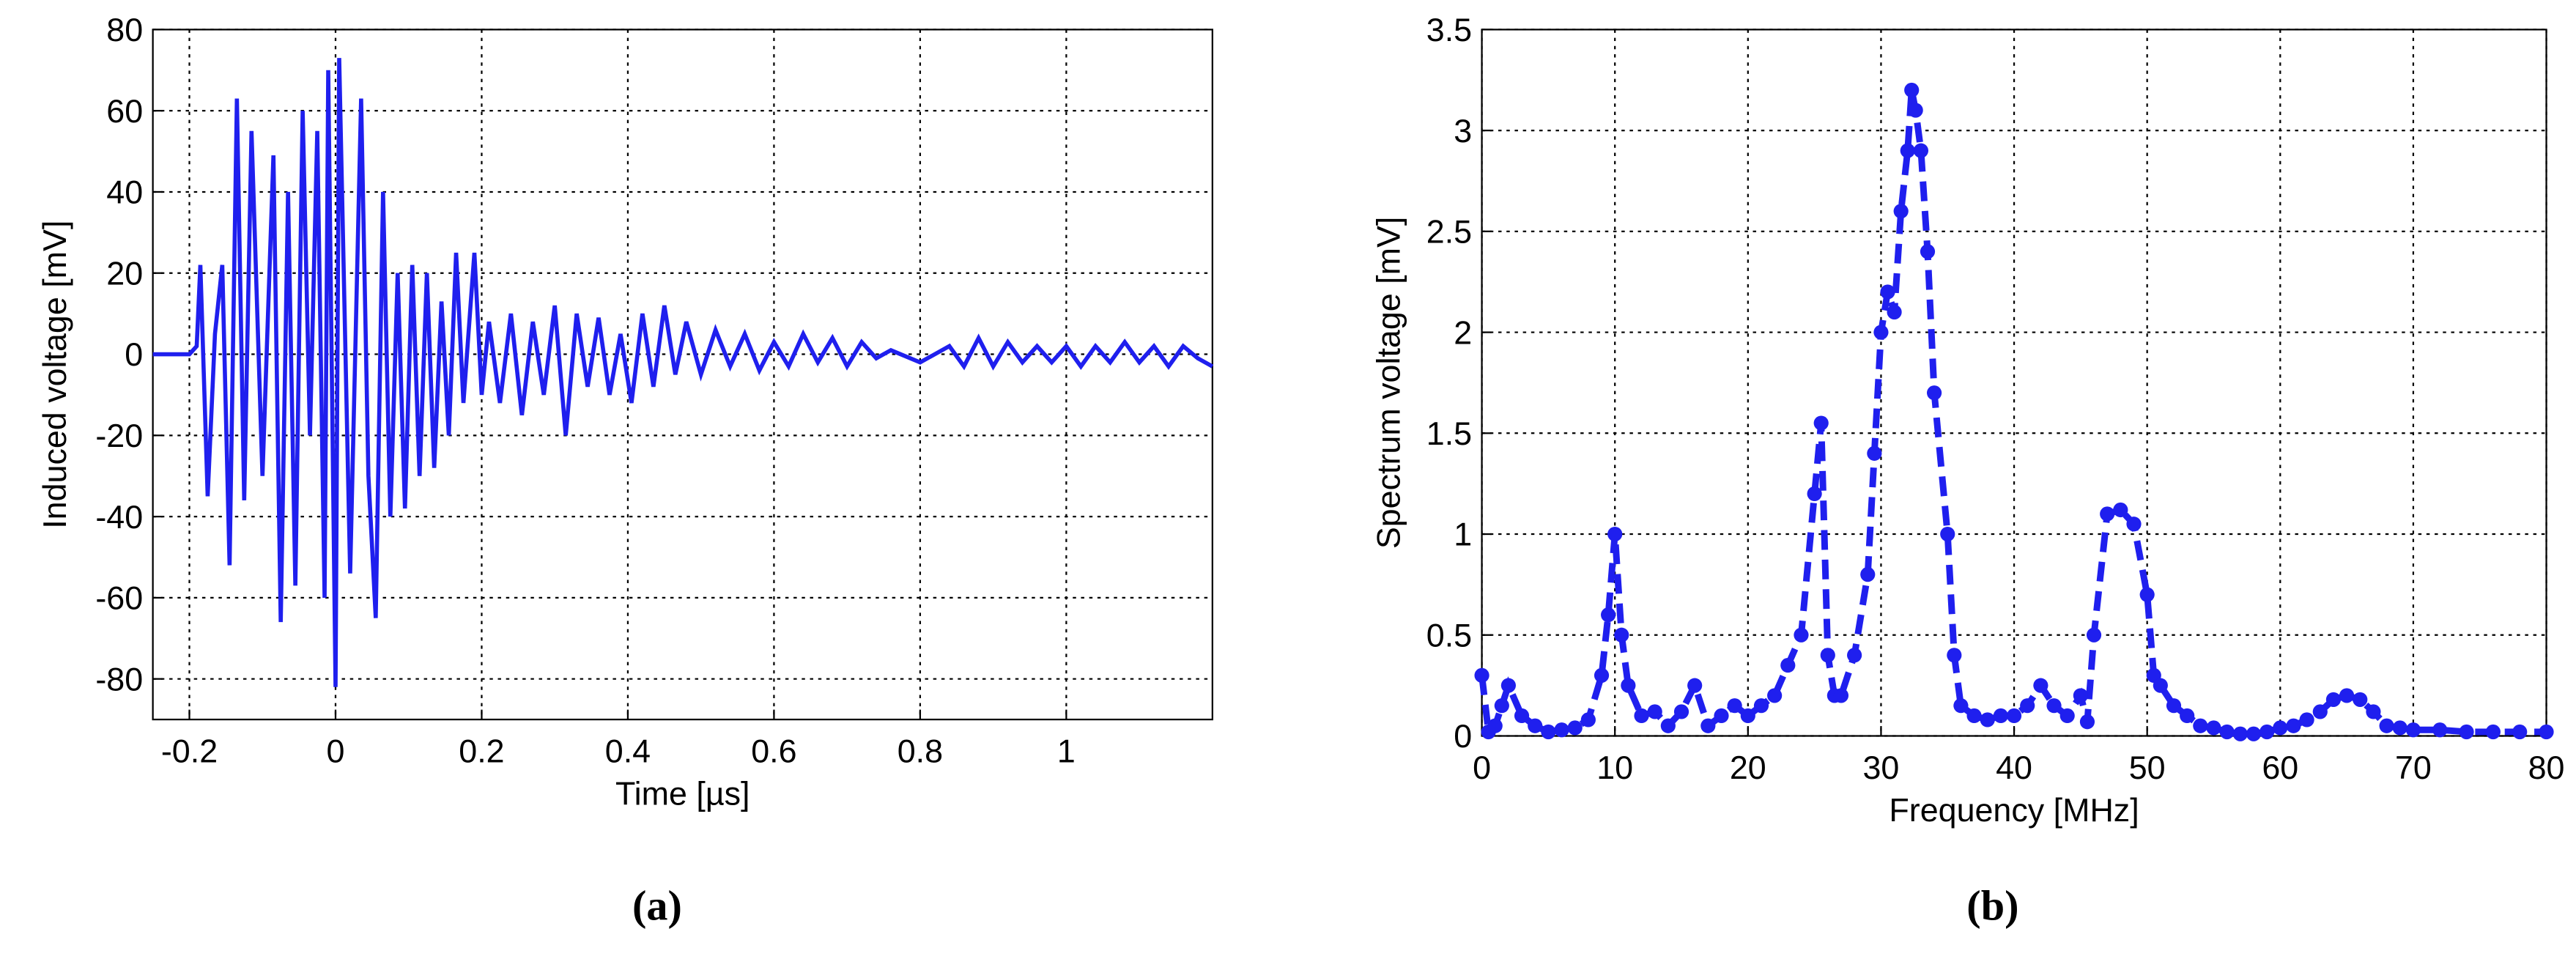  What do you see at coordinates (119, 517) in the screenshot?
I see `y-tick-label: -40` at bounding box center [119, 517].